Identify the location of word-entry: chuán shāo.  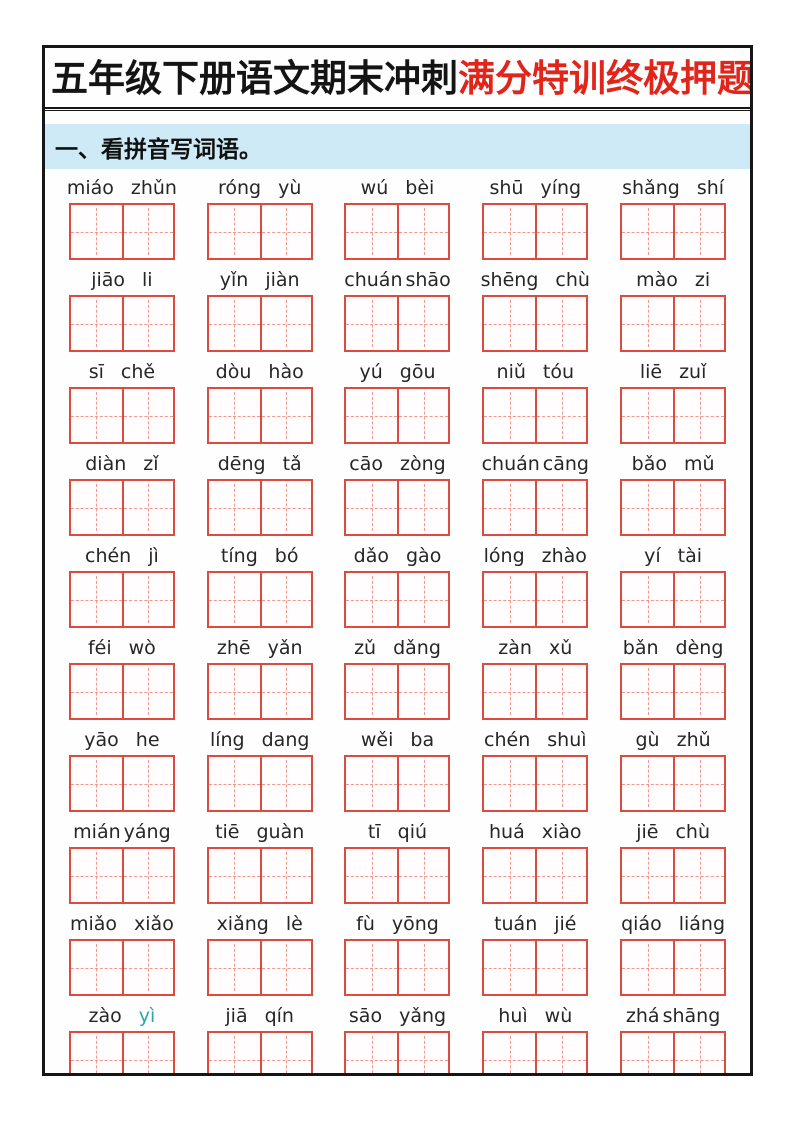
(398, 313).